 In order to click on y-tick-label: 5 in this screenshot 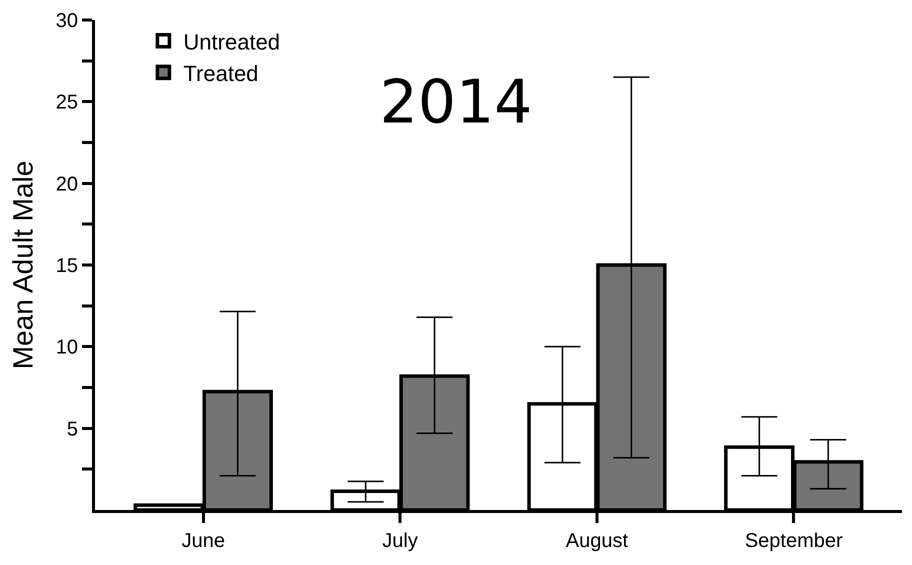, I will do `click(72, 429)`.